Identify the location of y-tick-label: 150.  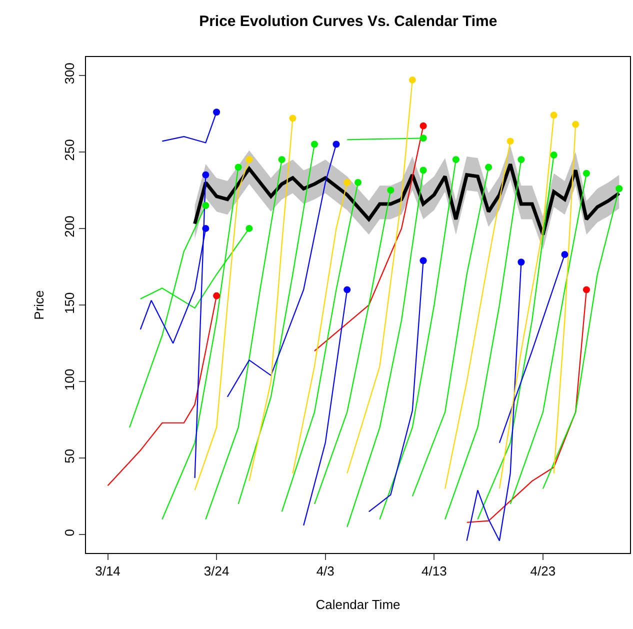
(69, 303).